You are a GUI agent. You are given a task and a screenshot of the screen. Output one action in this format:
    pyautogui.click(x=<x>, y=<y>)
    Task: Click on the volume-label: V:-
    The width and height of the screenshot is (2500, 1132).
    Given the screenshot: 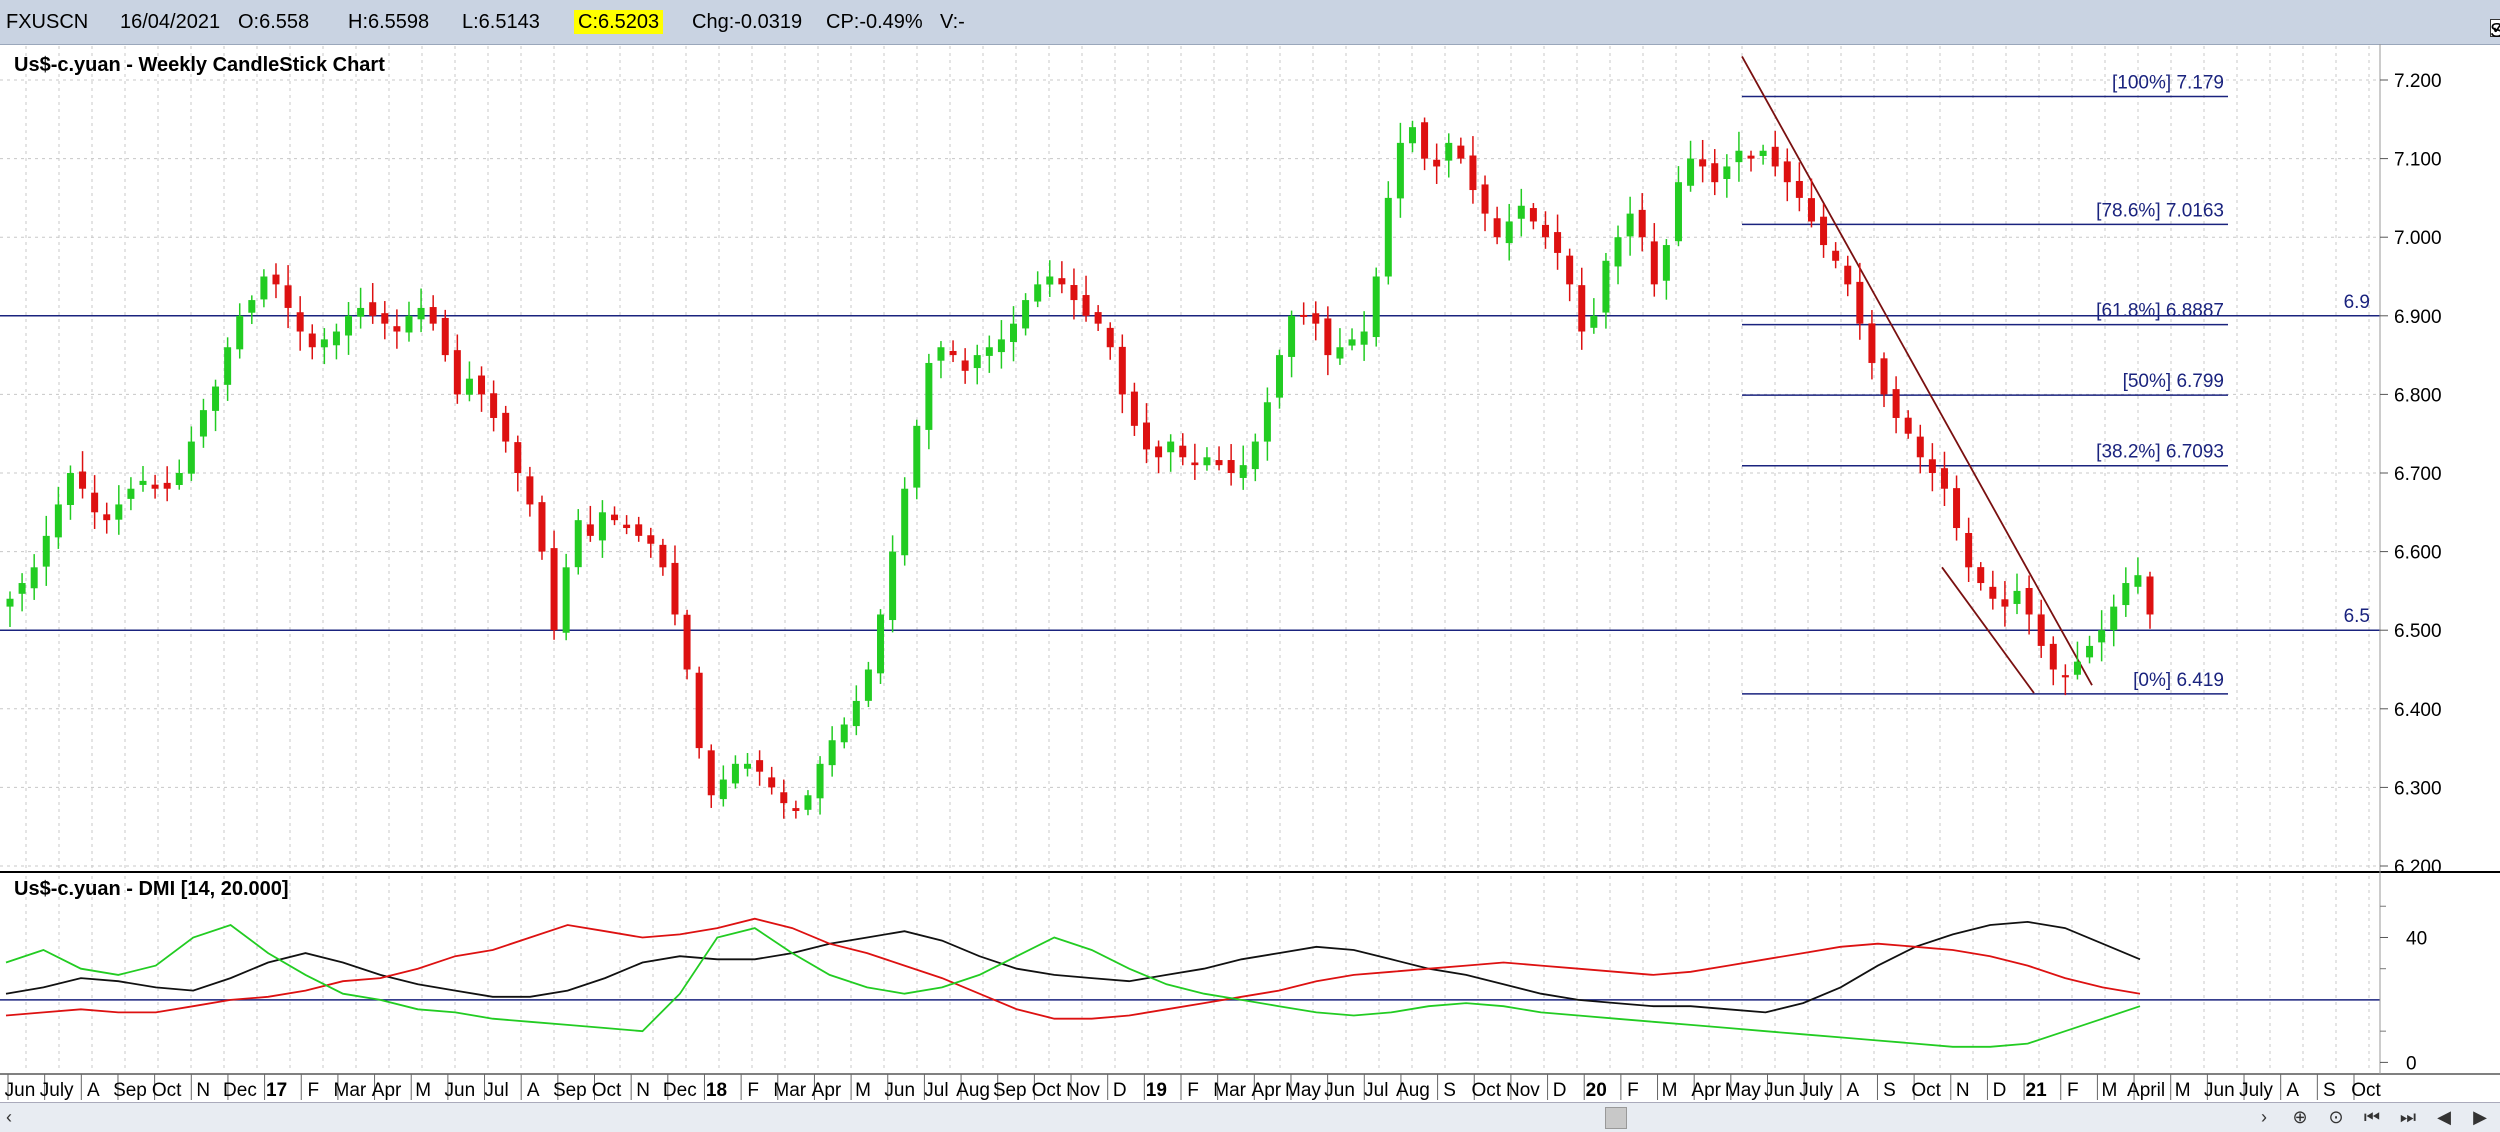 What is the action you would take?
    pyautogui.click(x=952, y=22)
    